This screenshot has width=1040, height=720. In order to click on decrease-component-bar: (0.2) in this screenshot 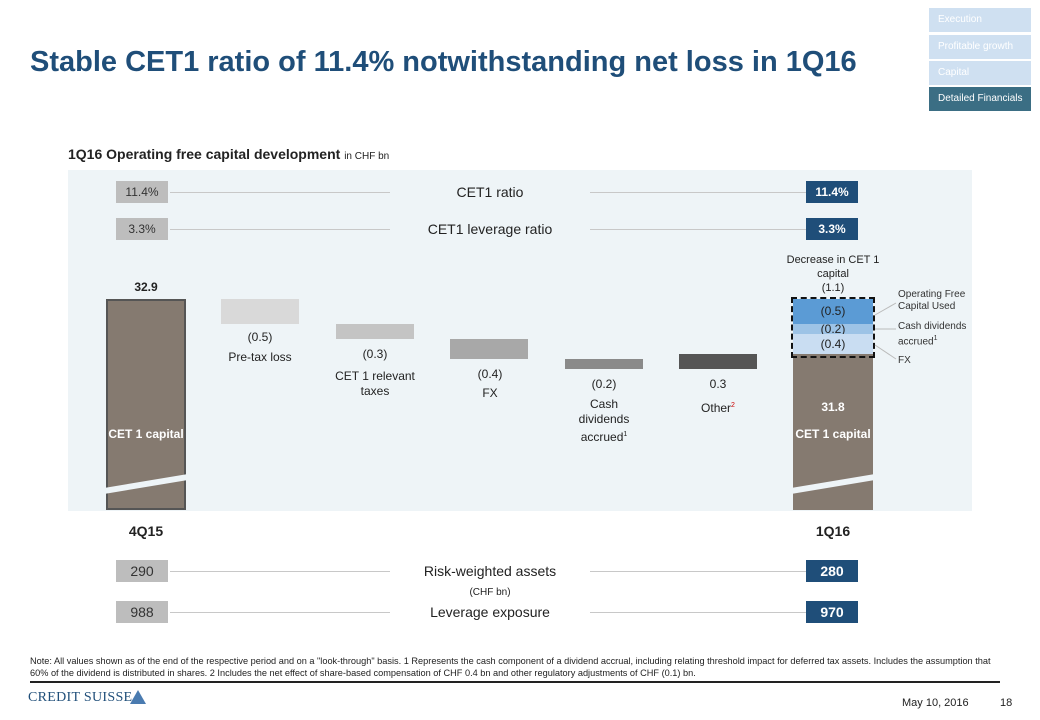, I will do `click(833, 329)`.